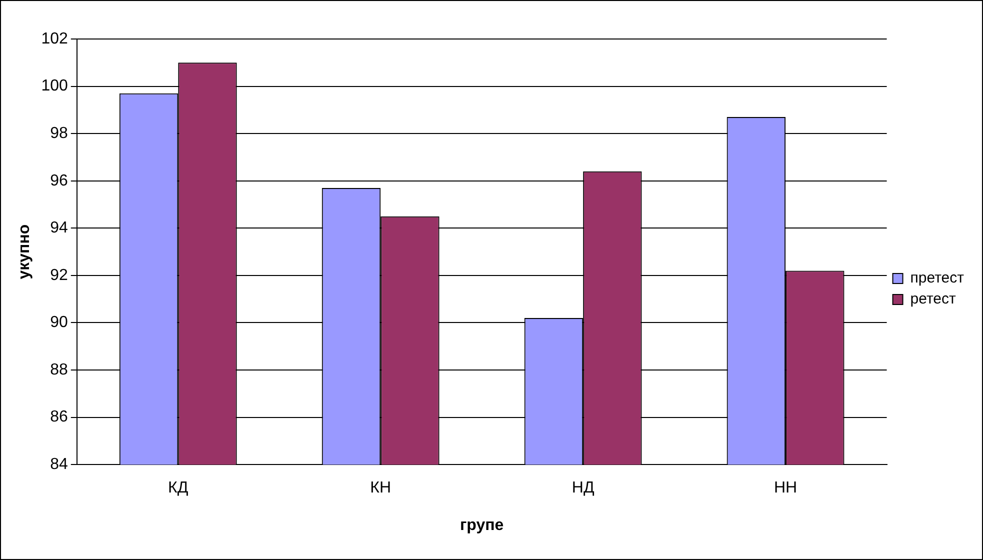 This screenshot has height=560, width=983. What do you see at coordinates (59, 133) in the screenshot?
I see `y-tick-label: 98` at bounding box center [59, 133].